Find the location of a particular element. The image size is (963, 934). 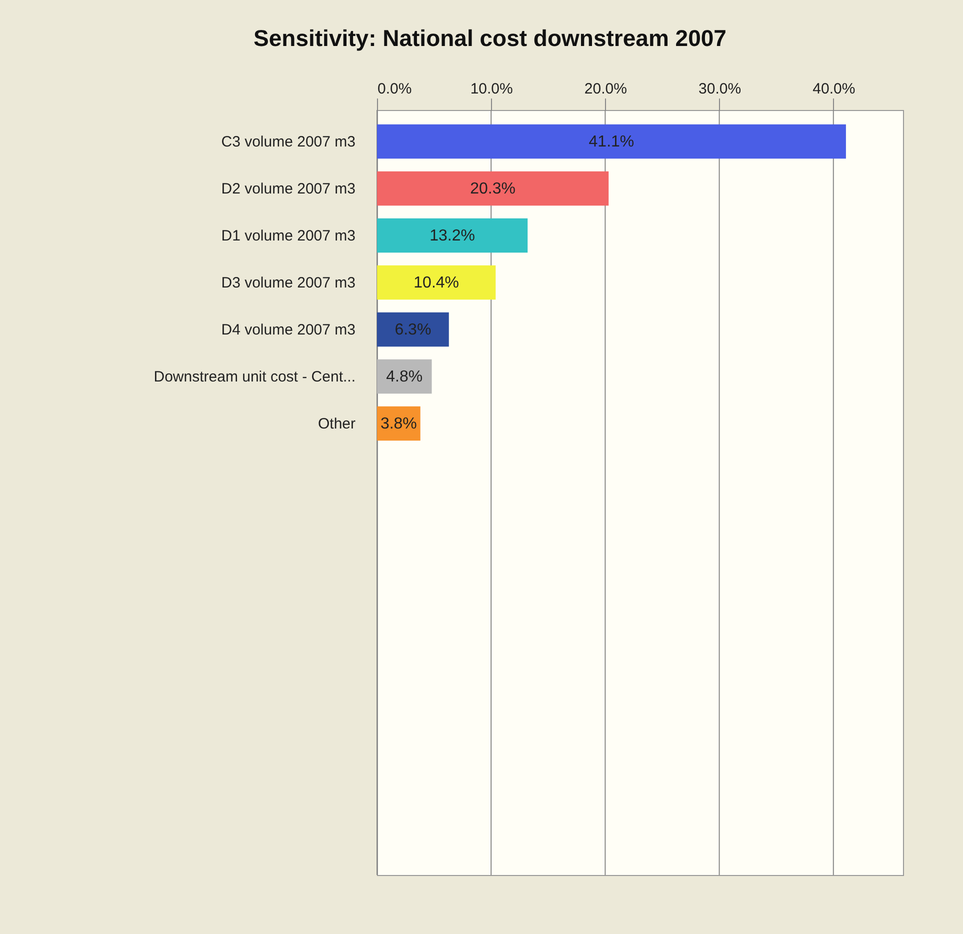

y-tick-label: D1 volume 2007 m3 is located at coordinates (288, 236).